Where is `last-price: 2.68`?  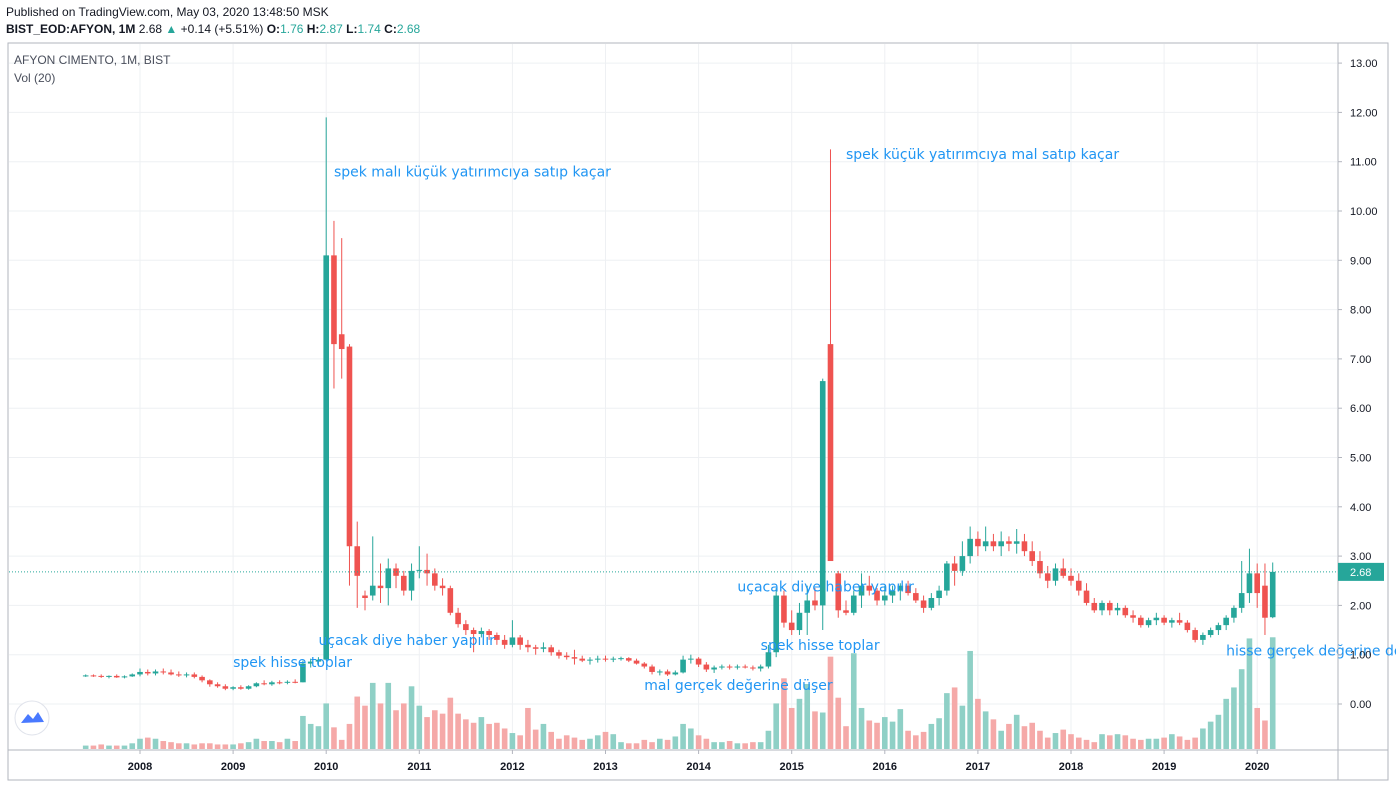
last-price: 2.68 is located at coordinates (150, 29).